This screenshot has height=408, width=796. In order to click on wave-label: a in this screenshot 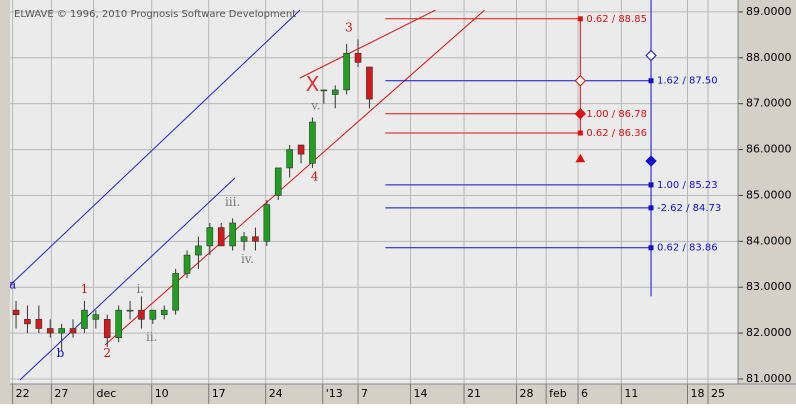, I will do `click(12, 284)`.